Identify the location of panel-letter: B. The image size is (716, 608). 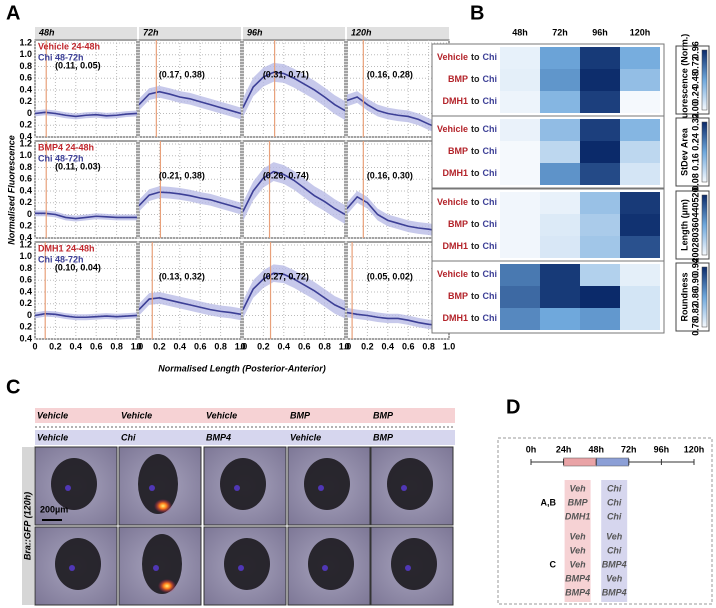
(477, 13).